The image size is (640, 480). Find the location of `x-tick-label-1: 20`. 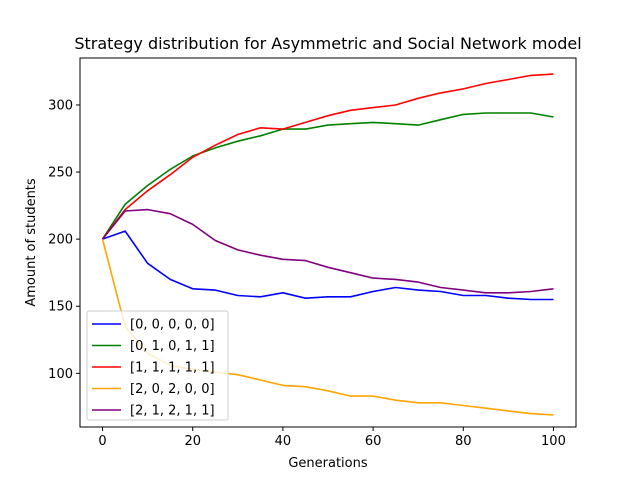

x-tick-label-1: 20 is located at coordinates (192, 441).